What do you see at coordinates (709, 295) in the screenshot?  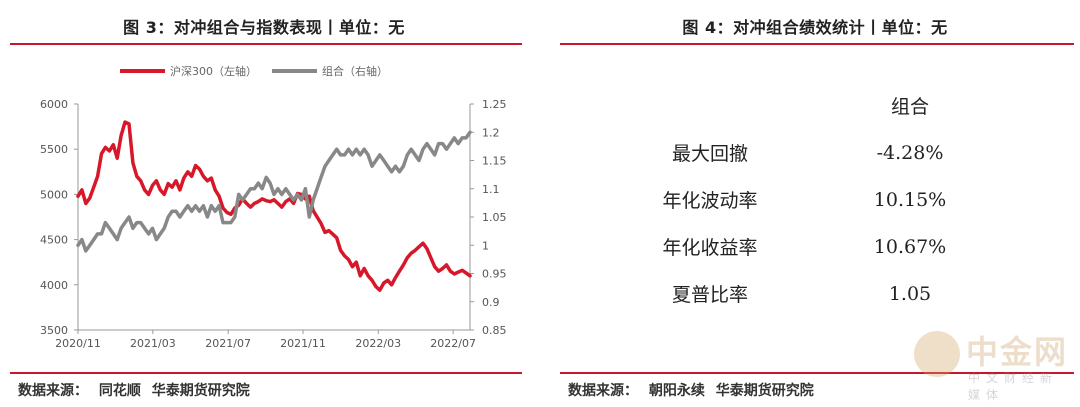 I see `metric-label: 夏普比率` at bounding box center [709, 295].